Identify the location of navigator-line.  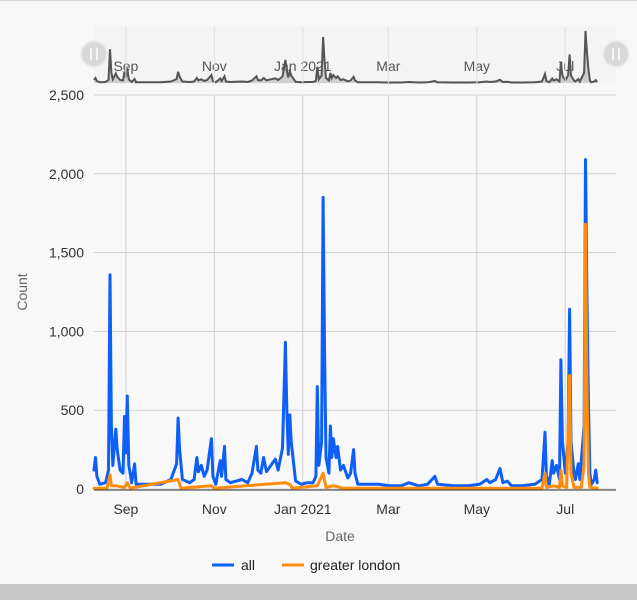
(345, 57).